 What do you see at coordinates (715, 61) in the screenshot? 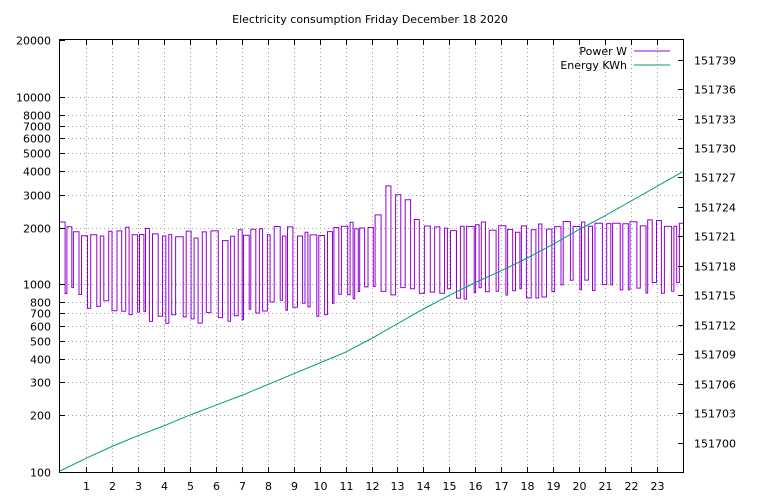
I see `y2-tick-label: 151739` at bounding box center [715, 61].